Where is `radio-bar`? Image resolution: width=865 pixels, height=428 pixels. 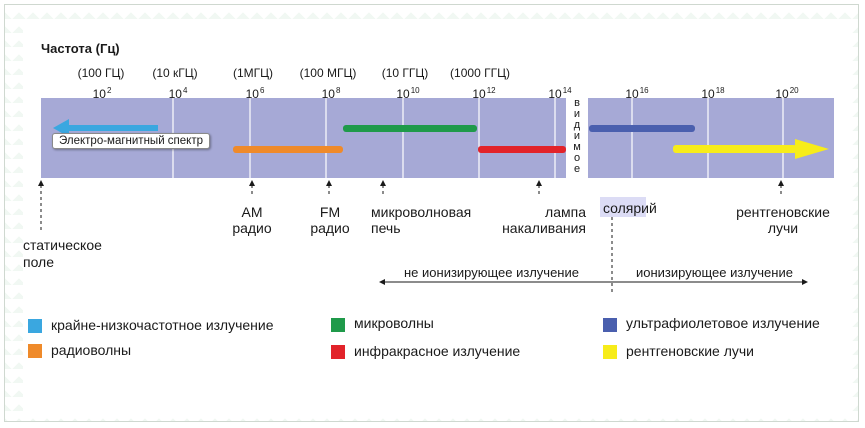
radio-bar is located at coordinates (288, 149).